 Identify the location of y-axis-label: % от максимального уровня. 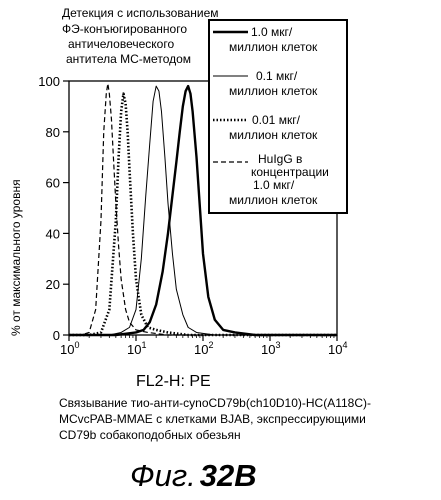
(16, 257).